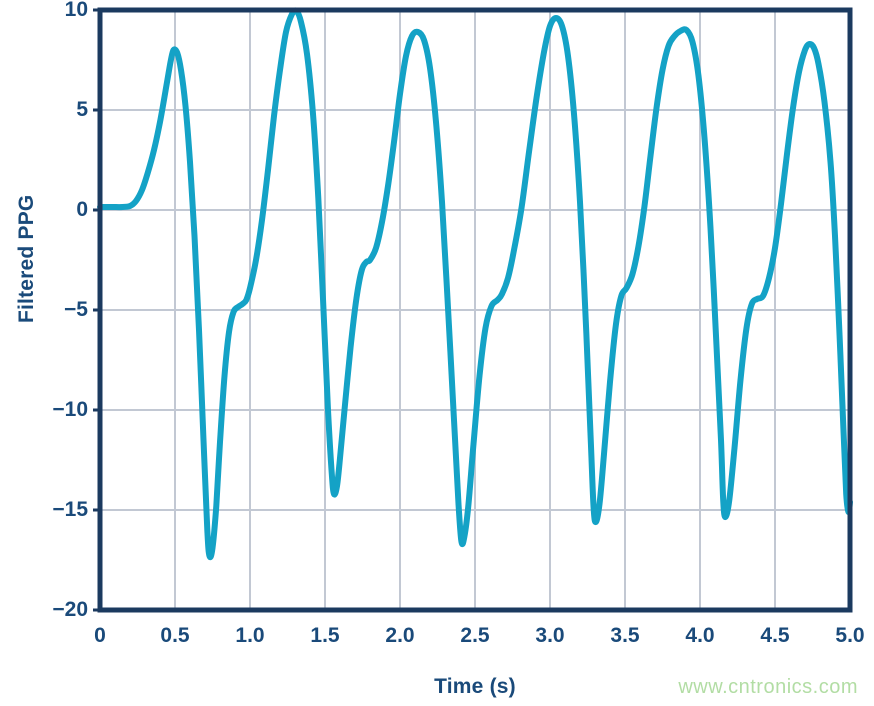 This screenshot has height=706, width=874. Describe the element at coordinates (76, 10) in the screenshot. I see `y-tick-label: 10` at that location.